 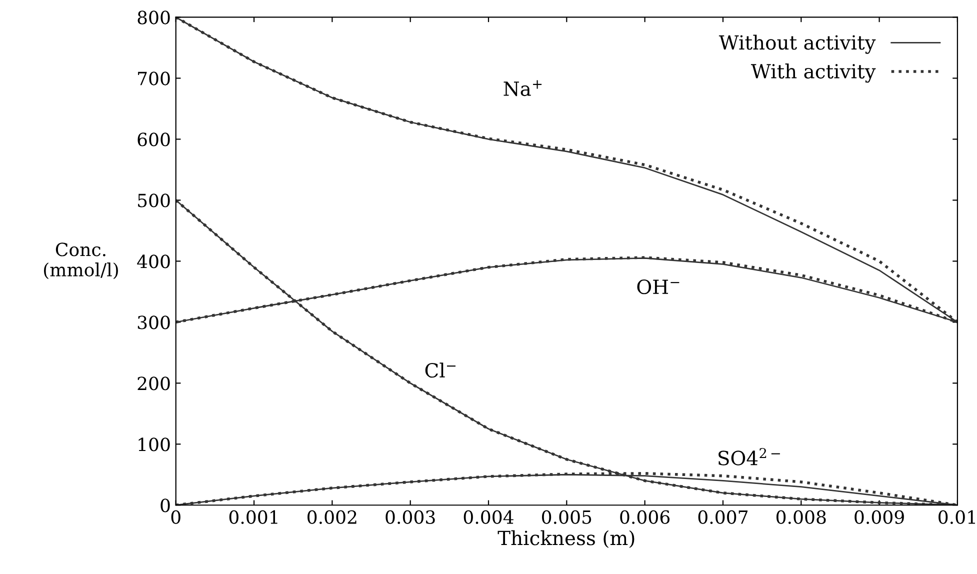 What do you see at coordinates (658, 286) in the screenshot?
I see `annotation: OH$^{−}$` at bounding box center [658, 286].